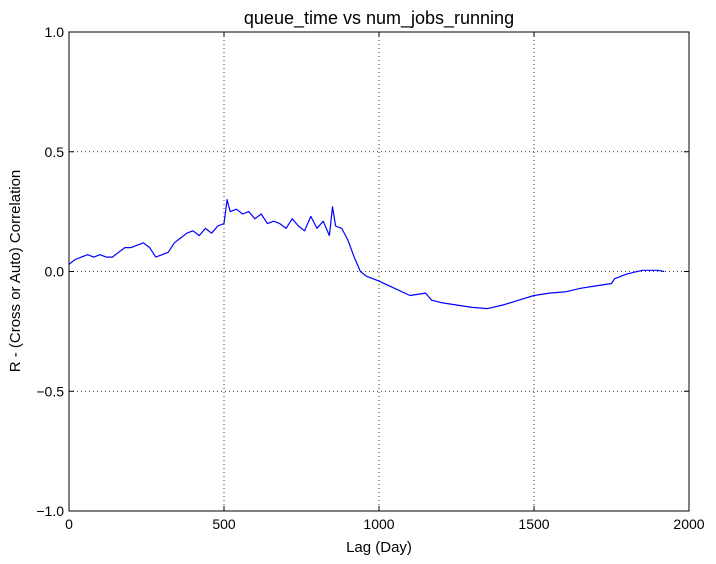  What do you see at coordinates (379, 18) in the screenshot?
I see `chart-title: queue_time vs num_jobs_running` at bounding box center [379, 18].